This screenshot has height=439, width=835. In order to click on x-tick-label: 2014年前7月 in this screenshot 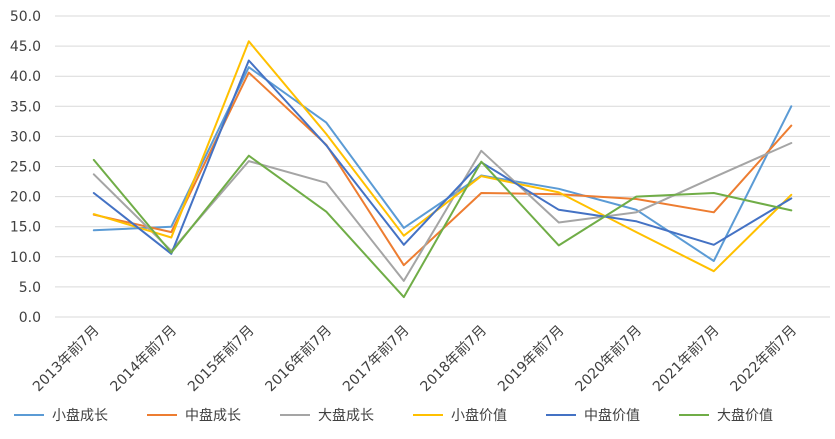, I will do `click(143, 358)`.